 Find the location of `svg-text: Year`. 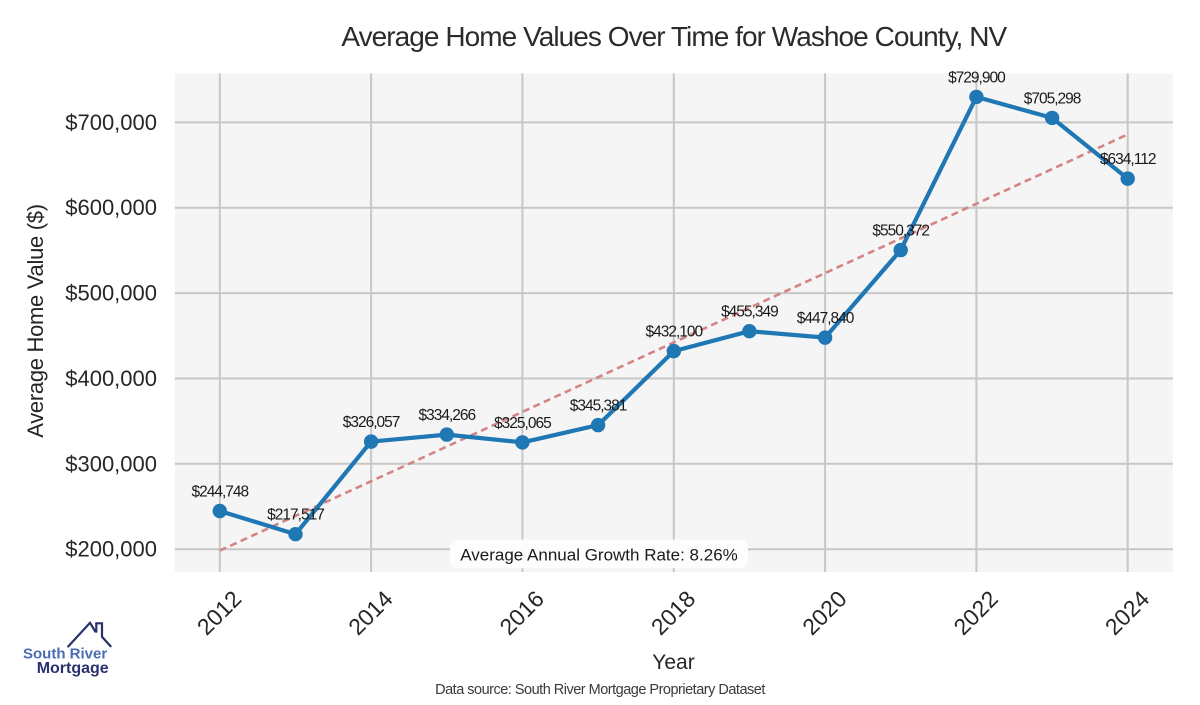

svg-text: Year is located at coordinates (673, 662).